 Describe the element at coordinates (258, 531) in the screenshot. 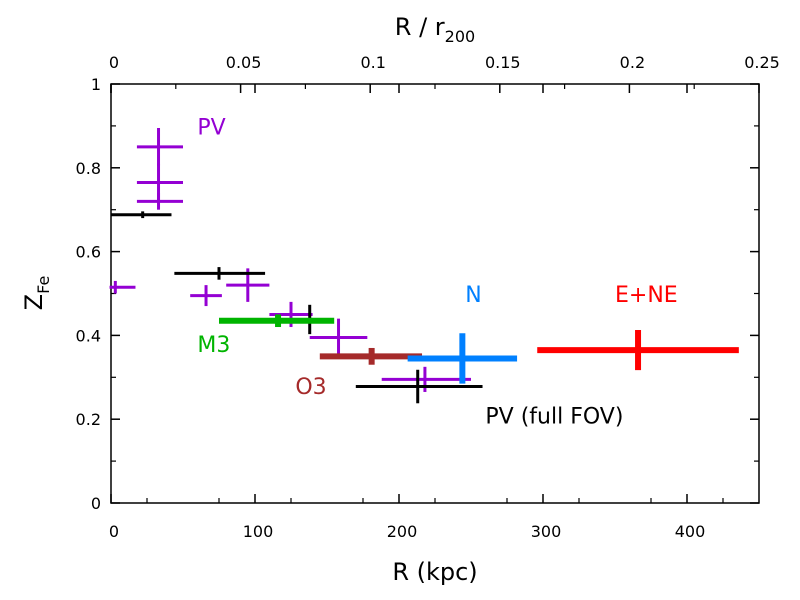

I see `x-tick-label: 100` at that location.